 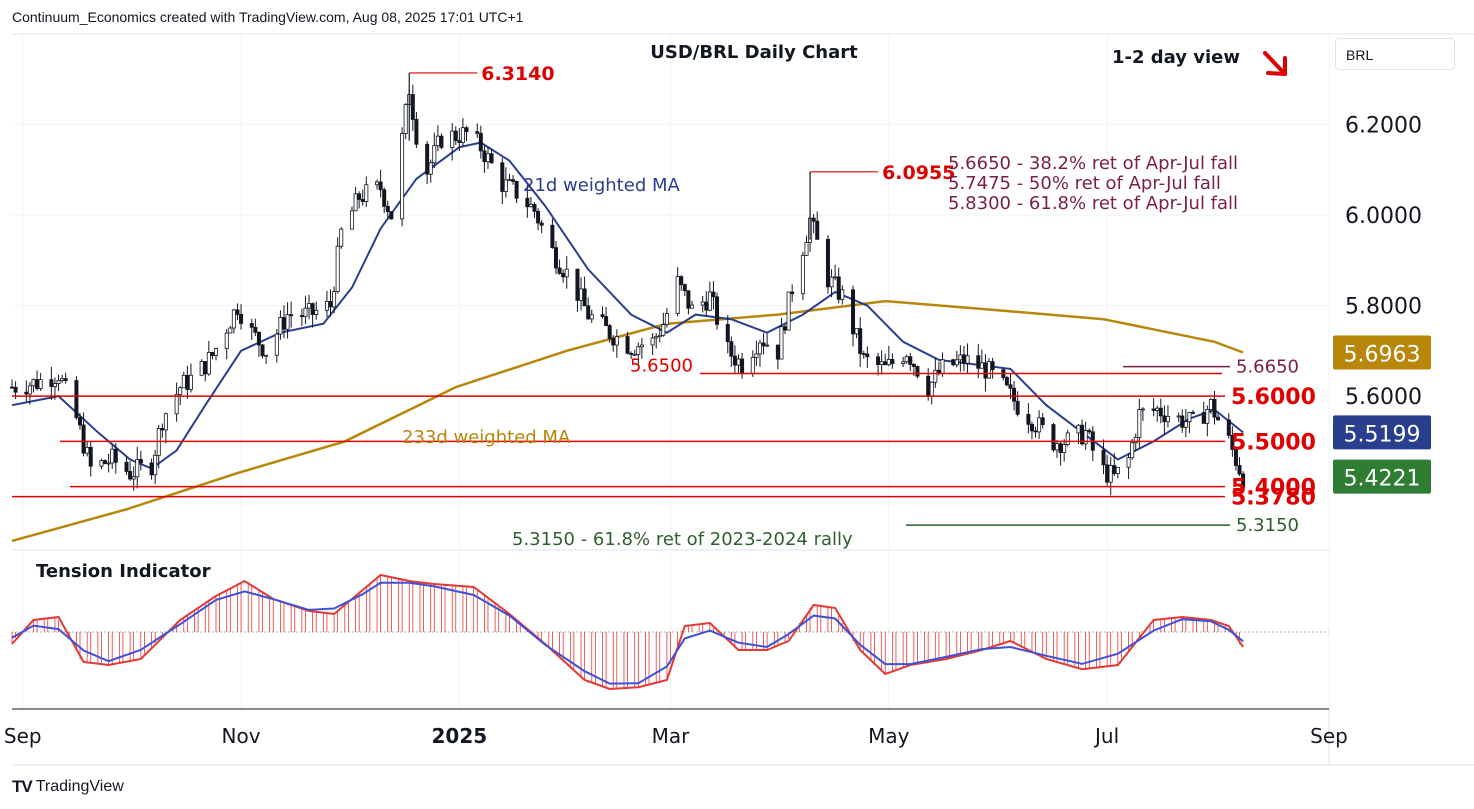 I want to click on symbol-box: BRL, so click(x=1395, y=54).